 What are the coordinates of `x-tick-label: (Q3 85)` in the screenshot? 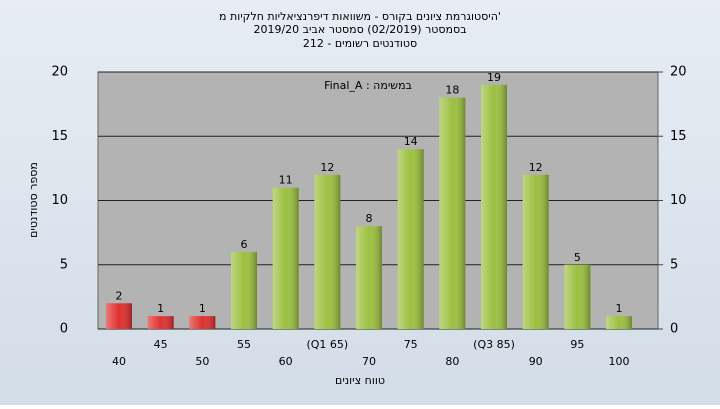 It's located at (494, 344).